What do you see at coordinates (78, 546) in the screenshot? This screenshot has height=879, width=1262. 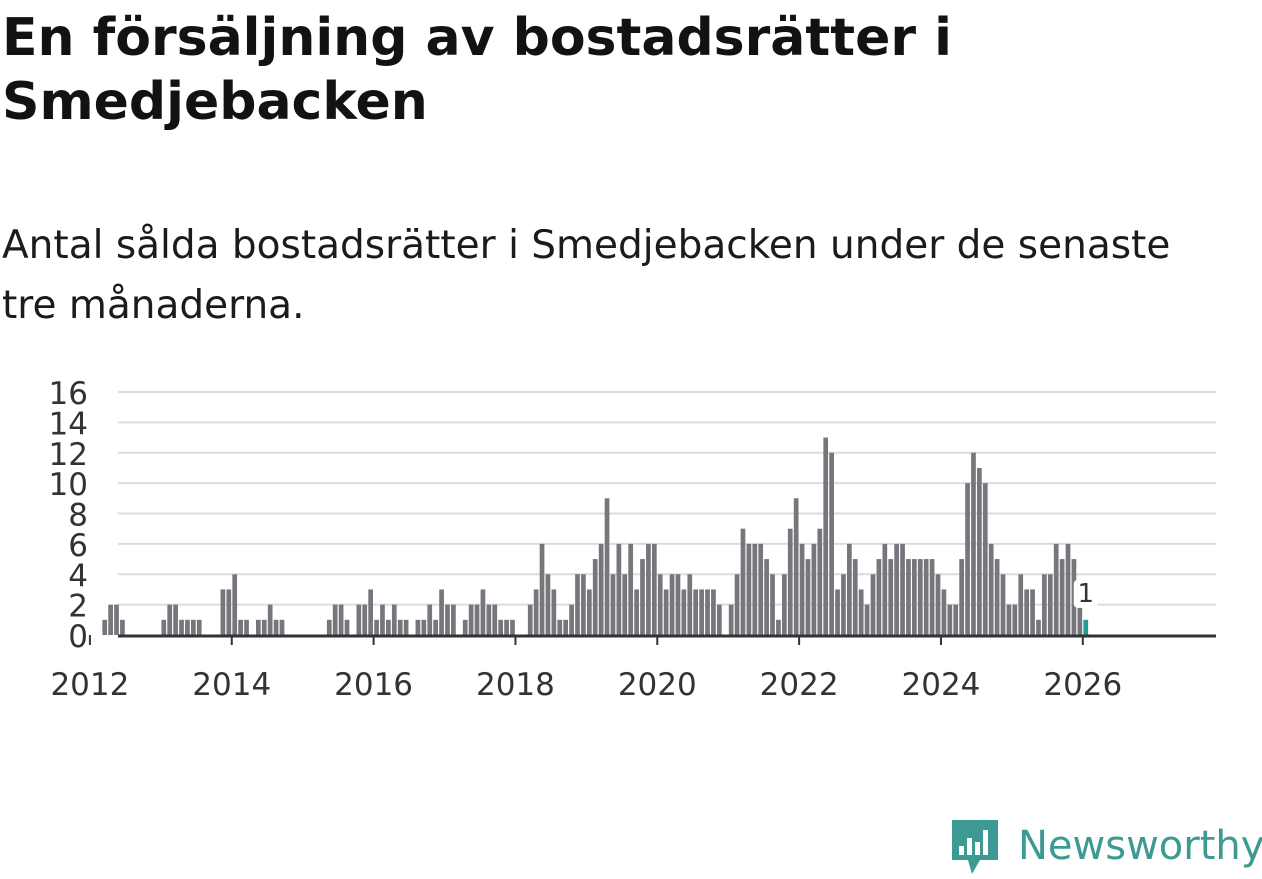 I see `y-tick-label: 6` at bounding box center [78, 546].